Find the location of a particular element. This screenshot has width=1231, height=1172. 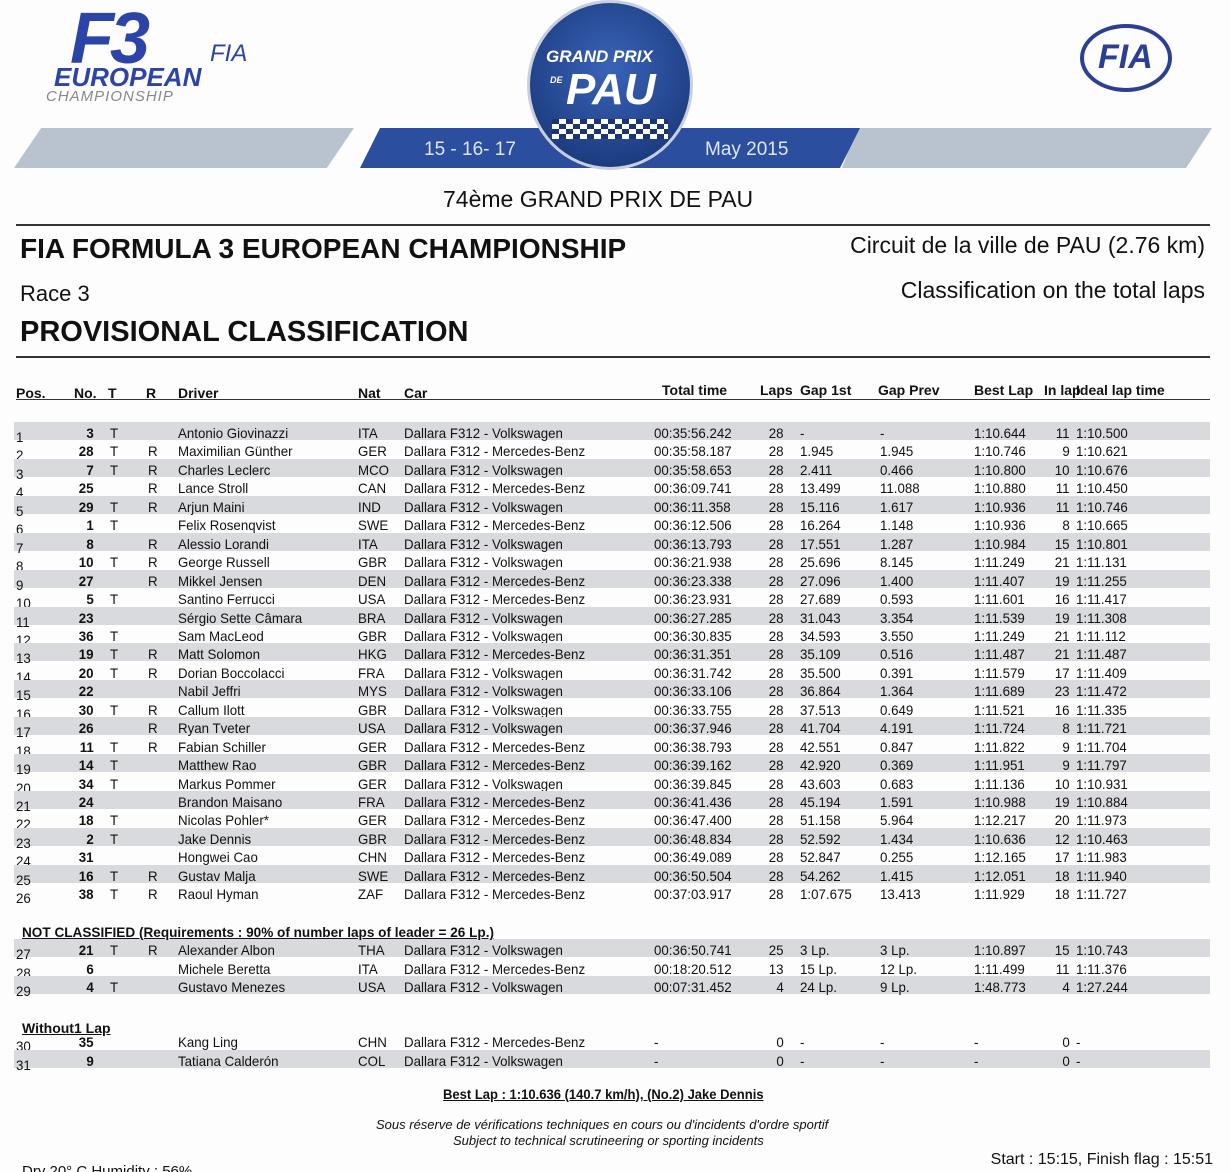

driver-name-cell: Brandon Maisano is located at coordinates (230, 802).